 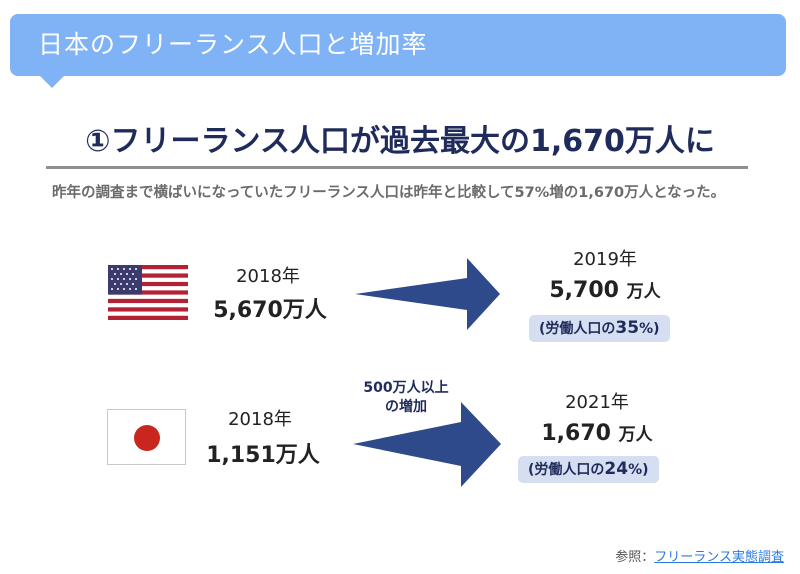 I want to click on jp-before-value: 1,151, so click(x=241, y=455).